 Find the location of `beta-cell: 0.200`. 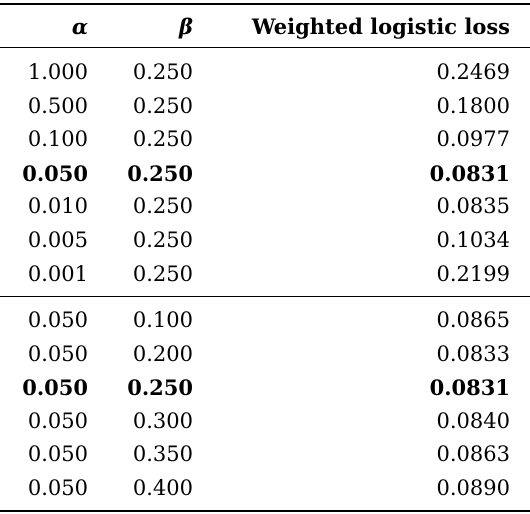

beta-cell: 0.200 is located at coordinates (162, 353).